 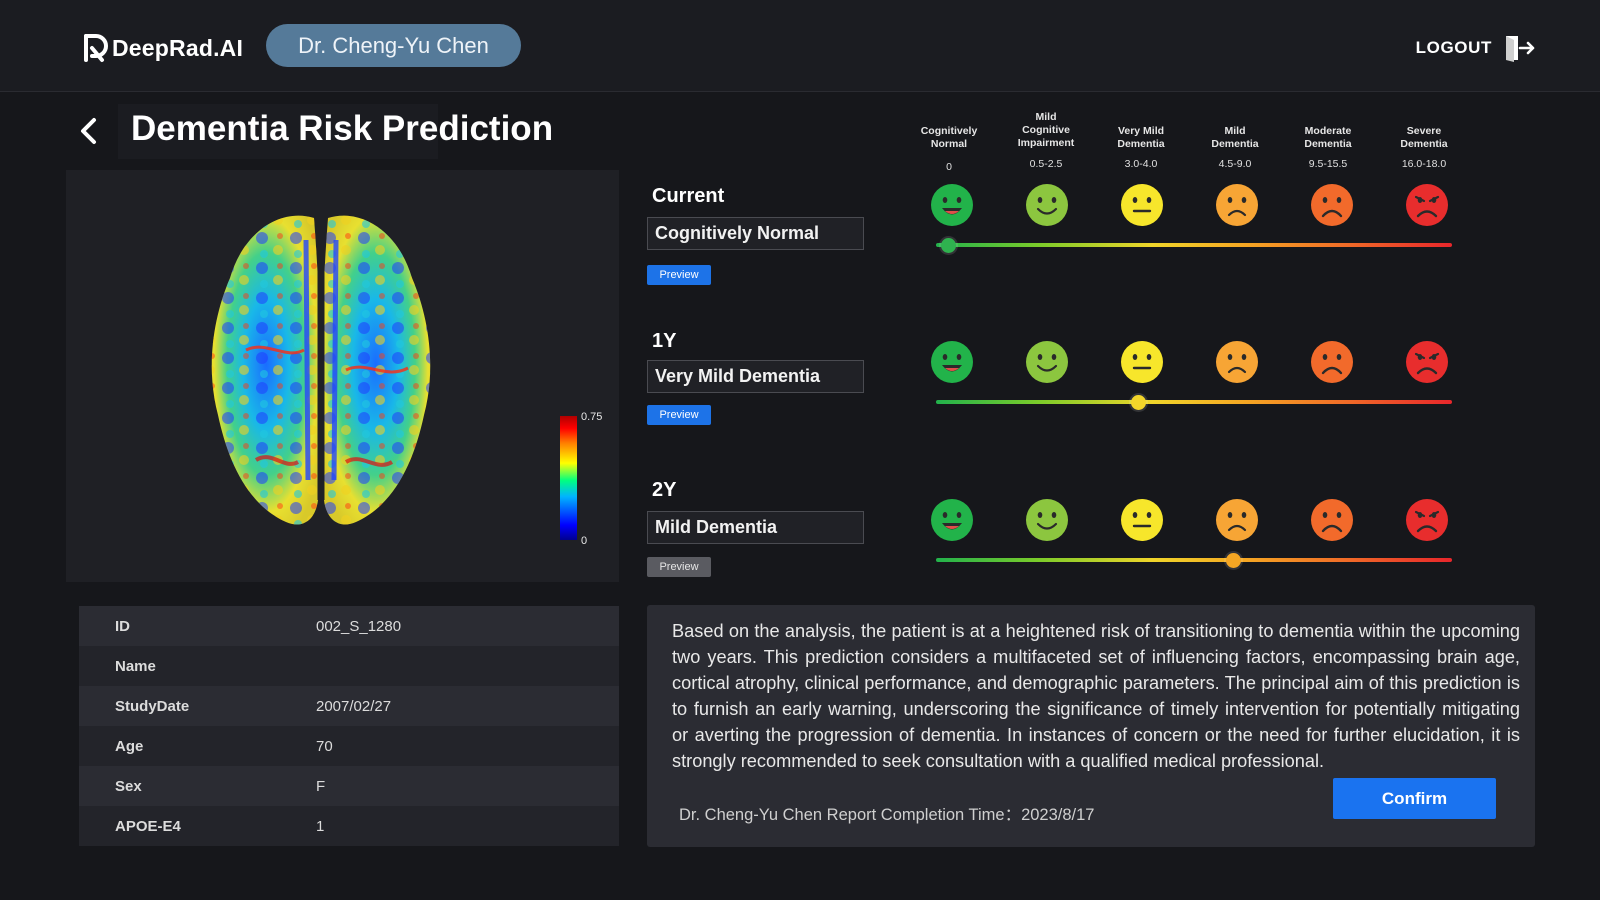 I want to click on deeprad-logo-icon, so click(x=96, y=48).